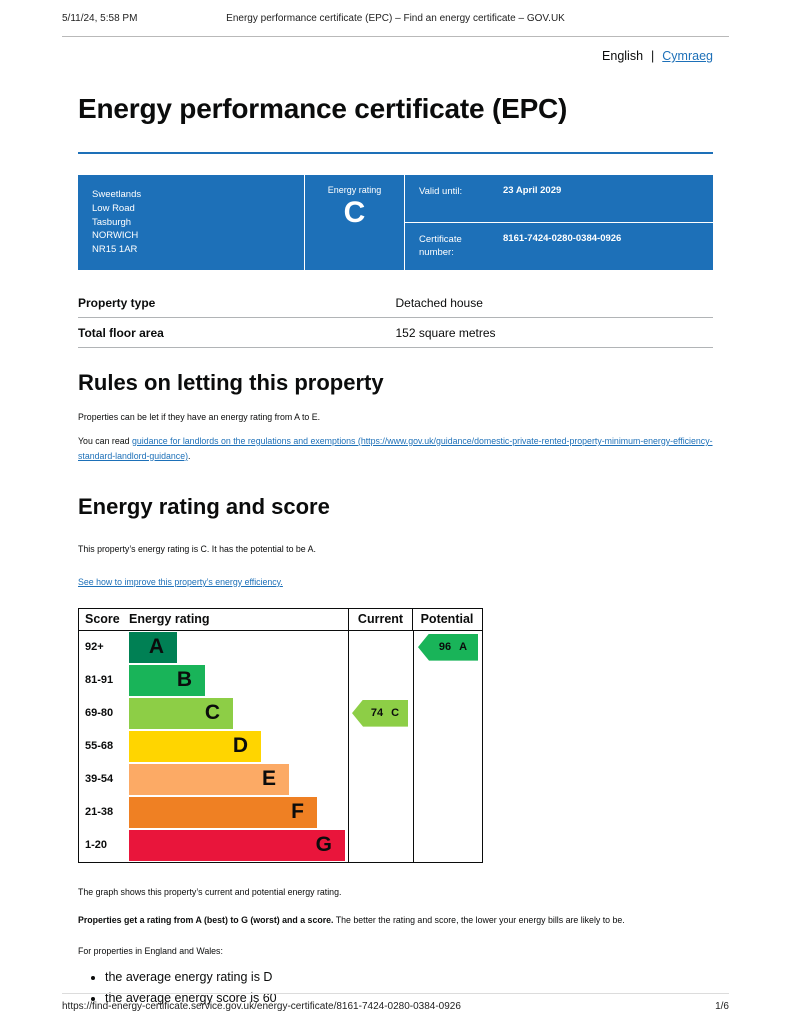 This screenshot has width=791, height=1024. I want to click on title-rule, so click(395, 153).